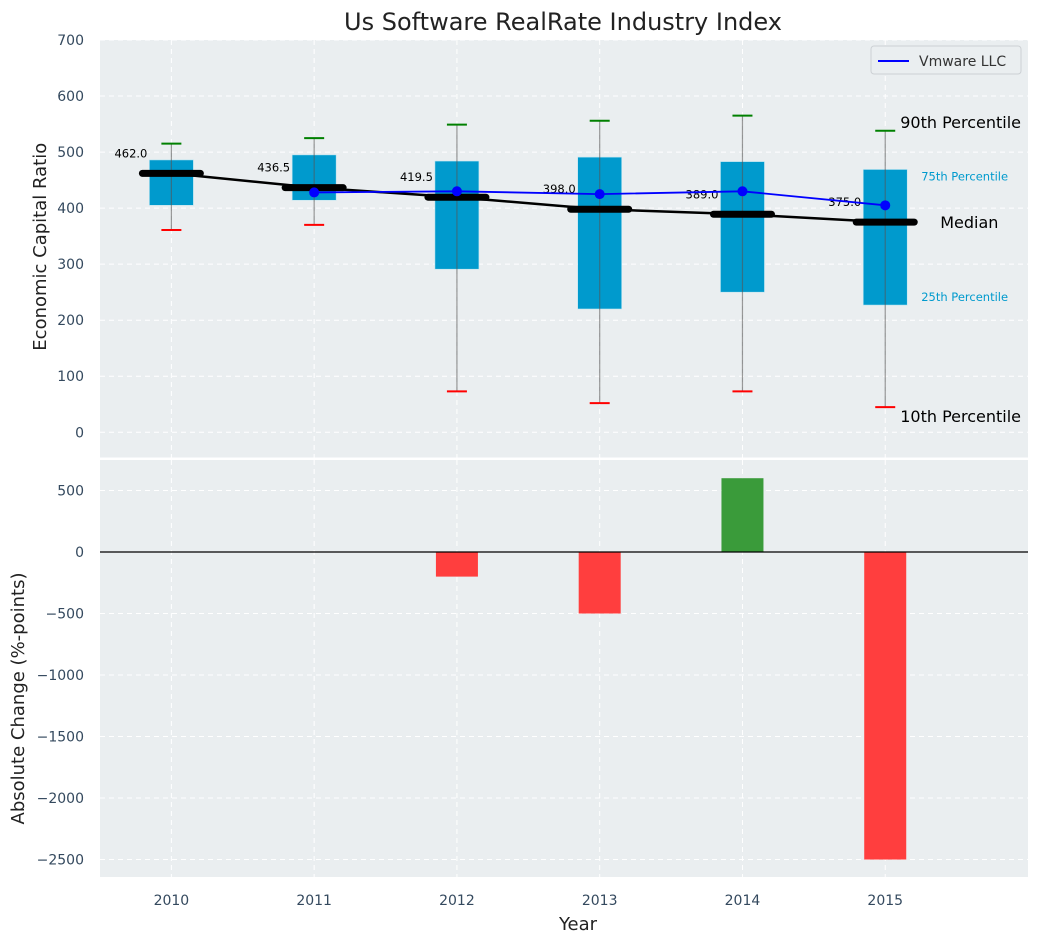 This screenshot has height=942, width=1039. What do you see at coordinates (314, 901) in the screenshot?
I see `x-tick-label: 2011` at bounding box center [314, 901].